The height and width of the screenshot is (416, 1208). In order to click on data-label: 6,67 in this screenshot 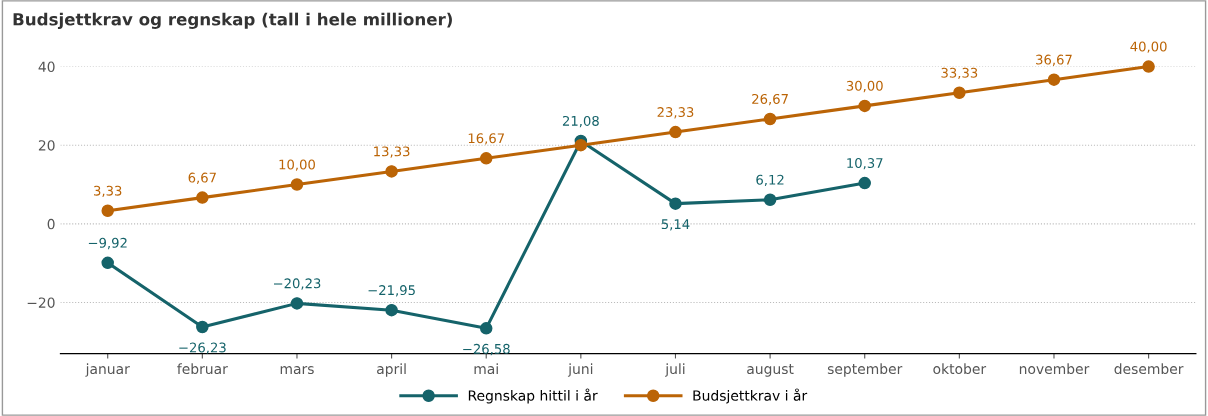, I will do `click(202, 178)`.